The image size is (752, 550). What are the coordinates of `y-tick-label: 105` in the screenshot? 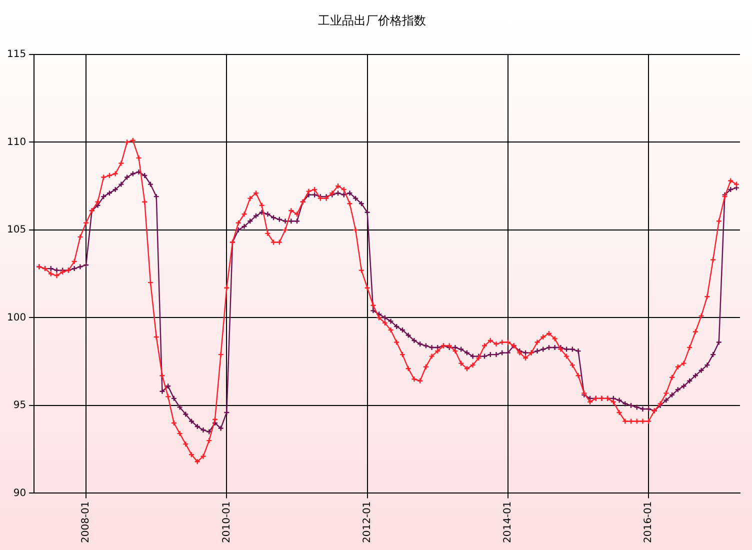 It's located at (16, 230).